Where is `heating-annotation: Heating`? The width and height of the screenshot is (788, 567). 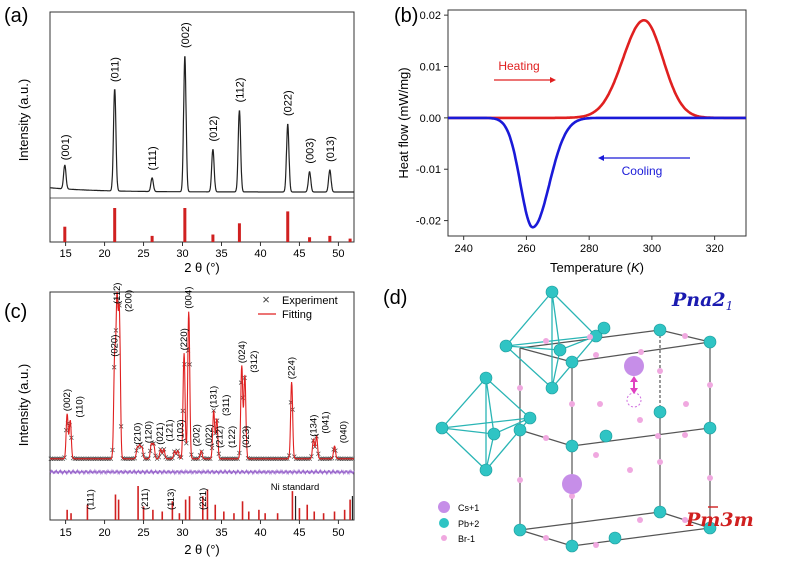
heating-annotation: Heating is located at coordinates (518, 66).